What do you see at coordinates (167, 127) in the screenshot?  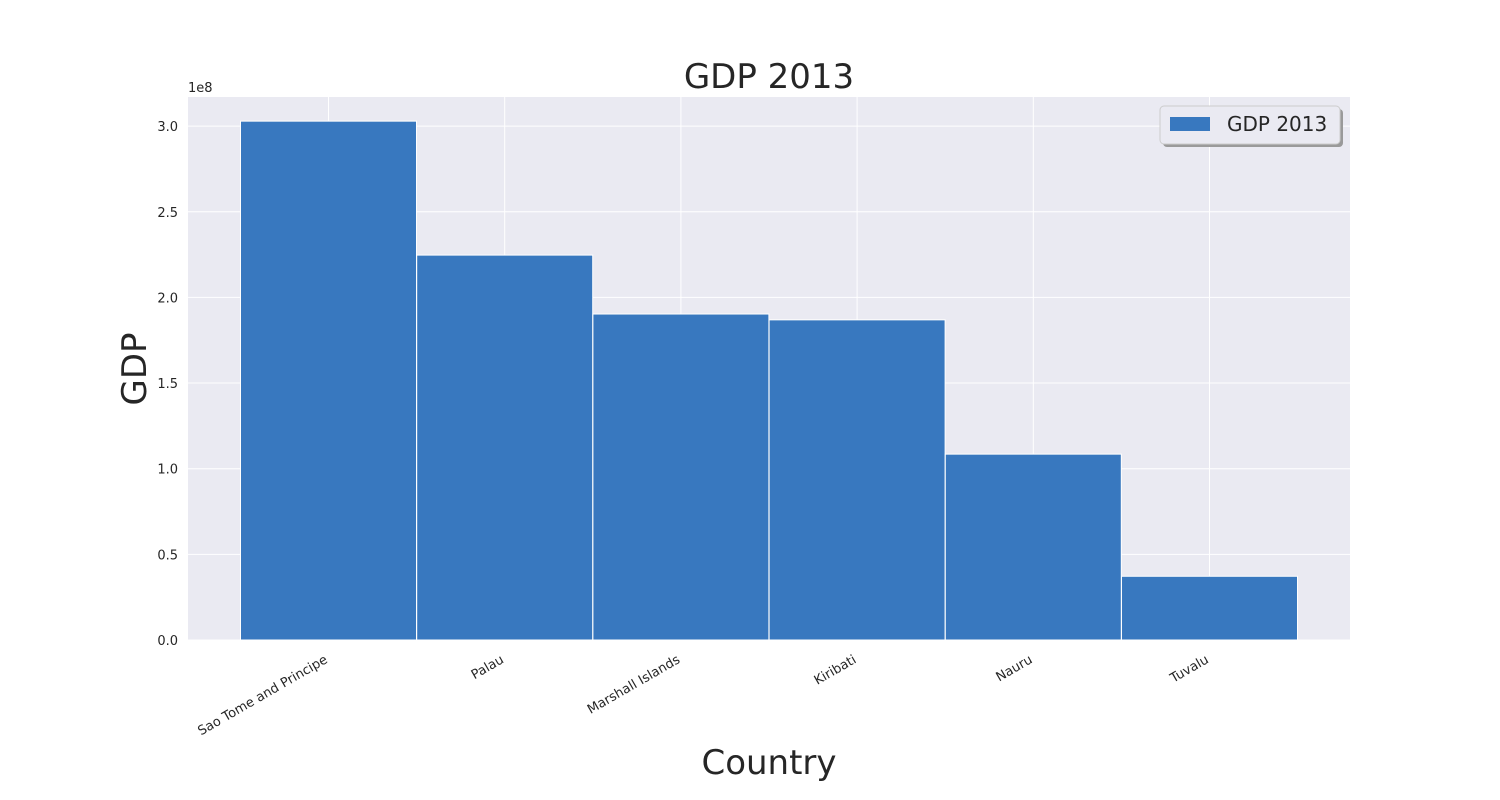 I see `y-tick-label: 3.0` at bounding box center [167, 127].